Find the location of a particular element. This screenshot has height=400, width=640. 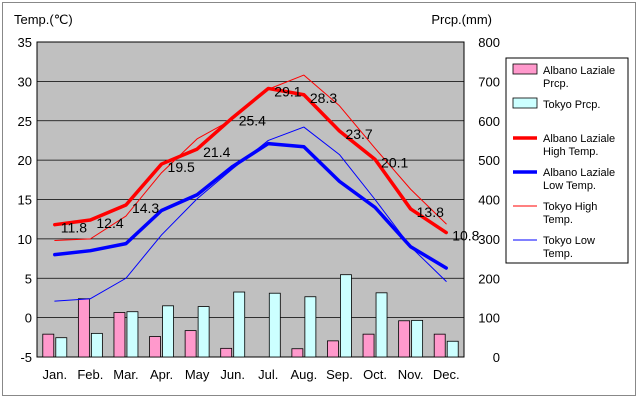

x-tick-label: Sep. is located at coordinates (339, 374).